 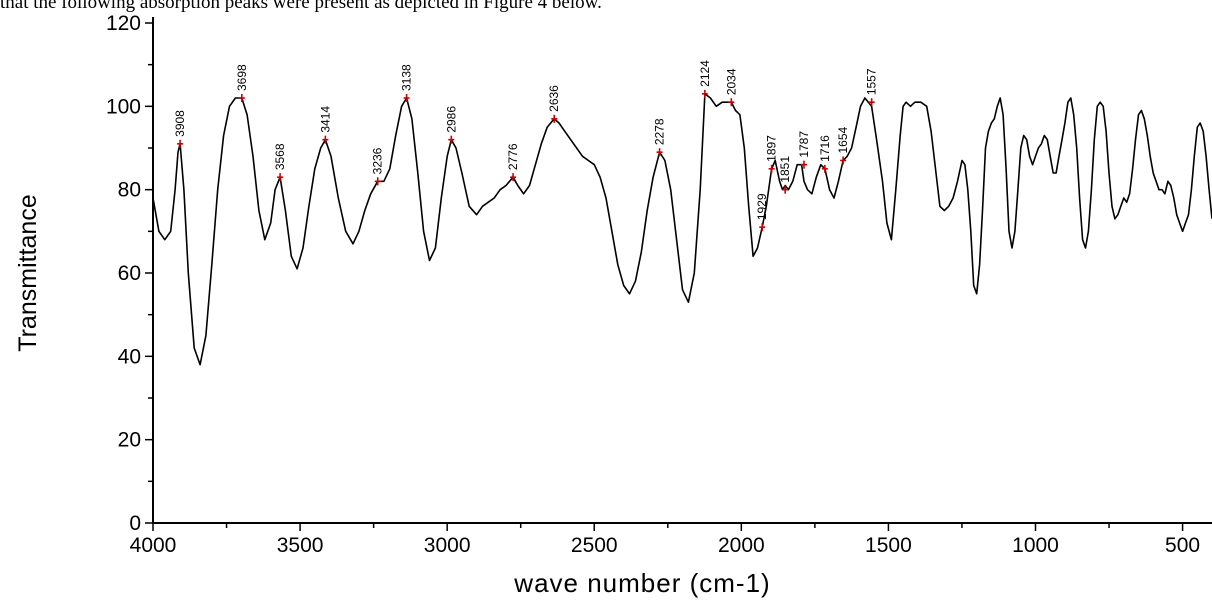 What do you see at coordinates (1035, 545) in the screenshot?
I see `x-tick-label: 1000` at bounding box center [1035, 545].